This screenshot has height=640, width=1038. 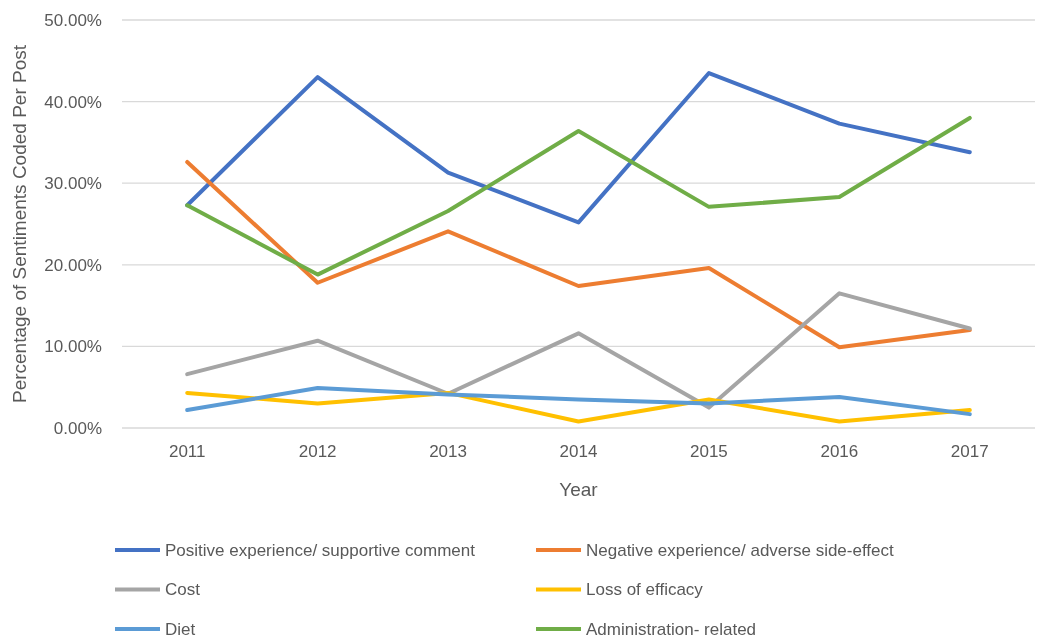 What do you see at coordinates (183, 590) in the screenshot?
I see `legend-label: Cost` at bounding box center [183, 590].